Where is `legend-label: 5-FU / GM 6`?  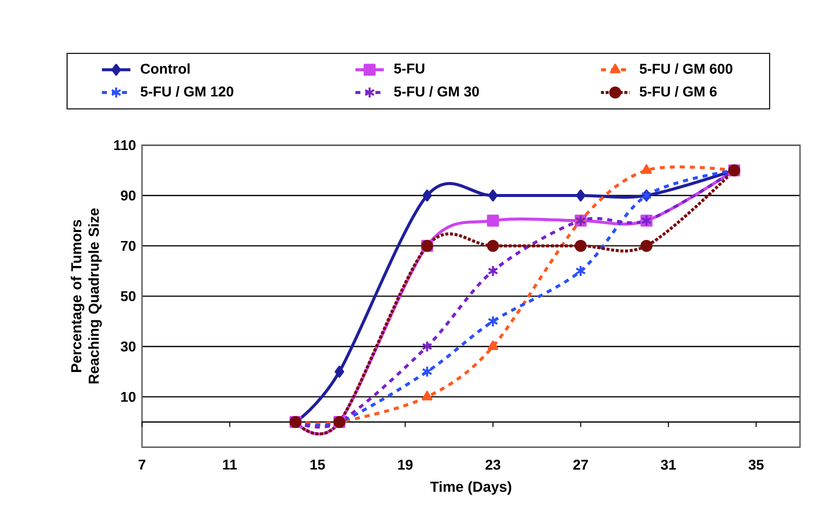 legend-label: 5-FU / GM 6 is located at coordinates (678, 91).